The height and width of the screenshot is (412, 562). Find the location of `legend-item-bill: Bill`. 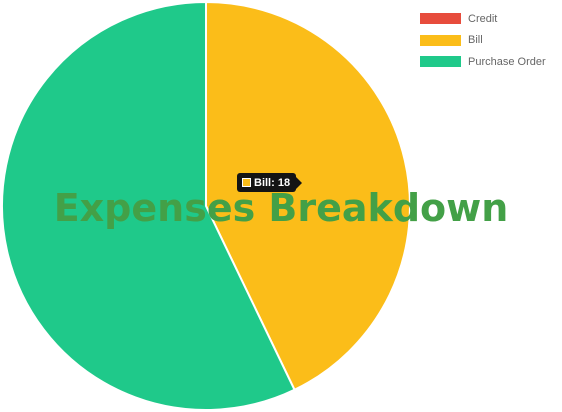

legend-item-bill: Bill is located at coordinates (483, 41).